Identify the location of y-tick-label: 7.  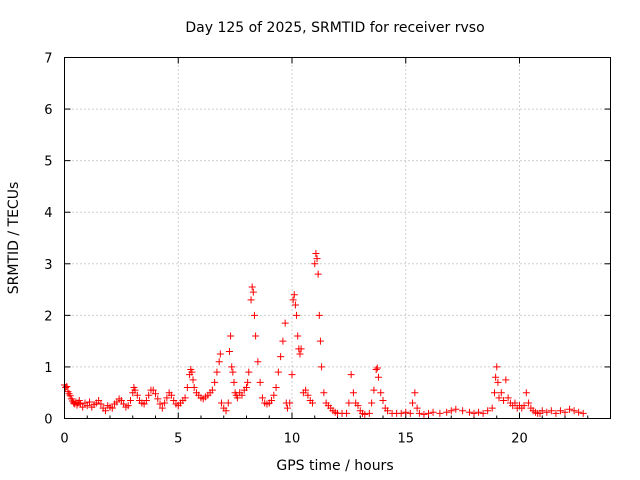
(48, 59).